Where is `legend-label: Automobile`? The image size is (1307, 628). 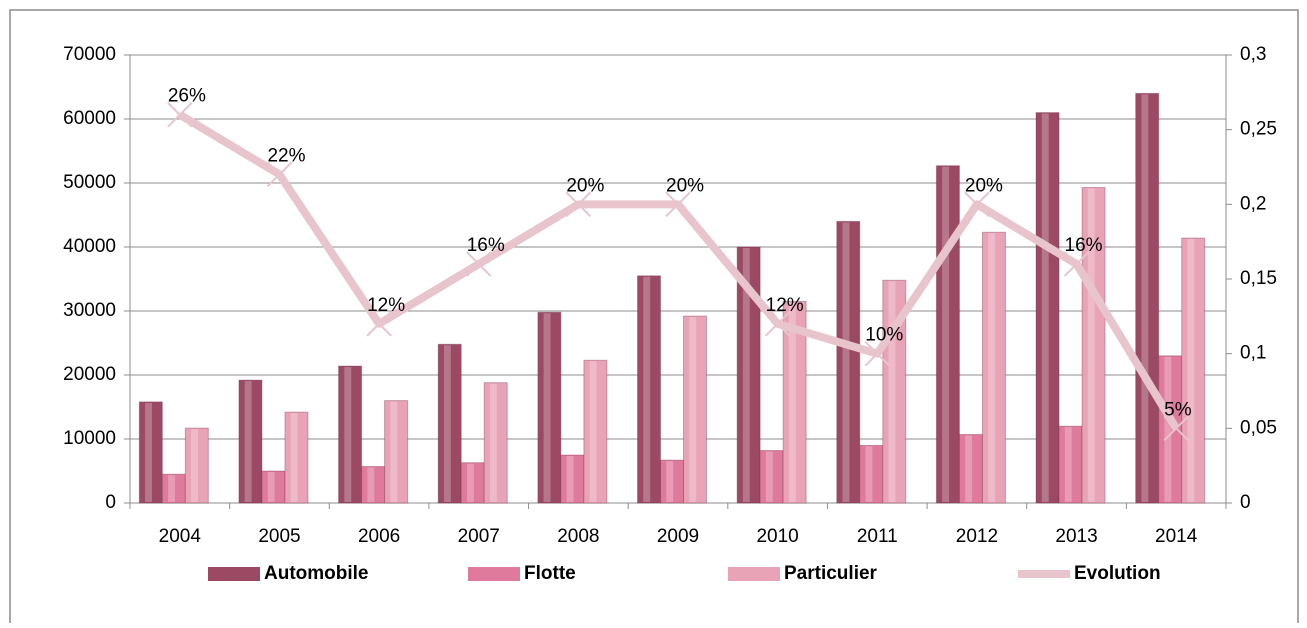 legend-label: Automobile is located at coordinates (316, 573).